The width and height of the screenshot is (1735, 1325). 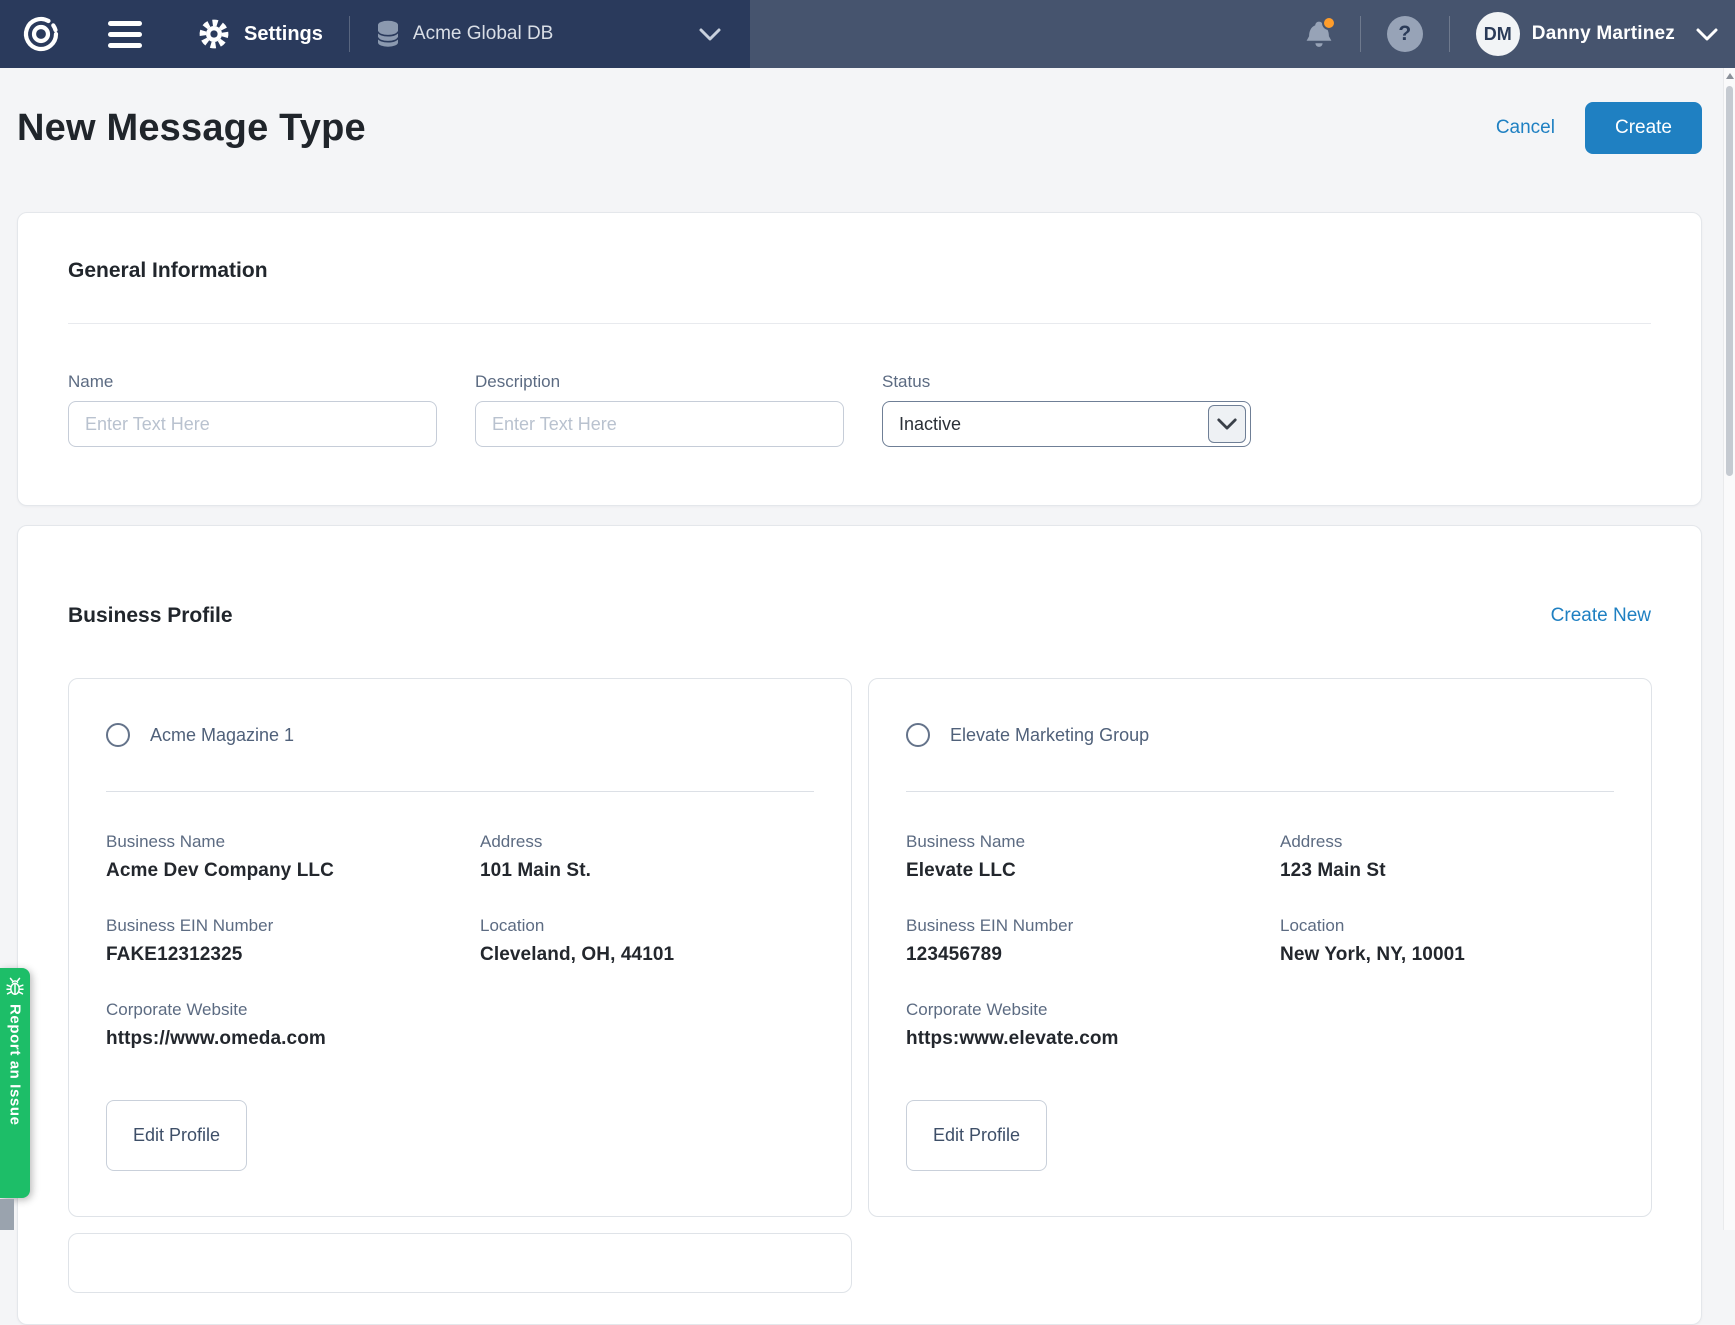 I want to click on address-field: Address 101 Main St., so click(x=647, y=857).